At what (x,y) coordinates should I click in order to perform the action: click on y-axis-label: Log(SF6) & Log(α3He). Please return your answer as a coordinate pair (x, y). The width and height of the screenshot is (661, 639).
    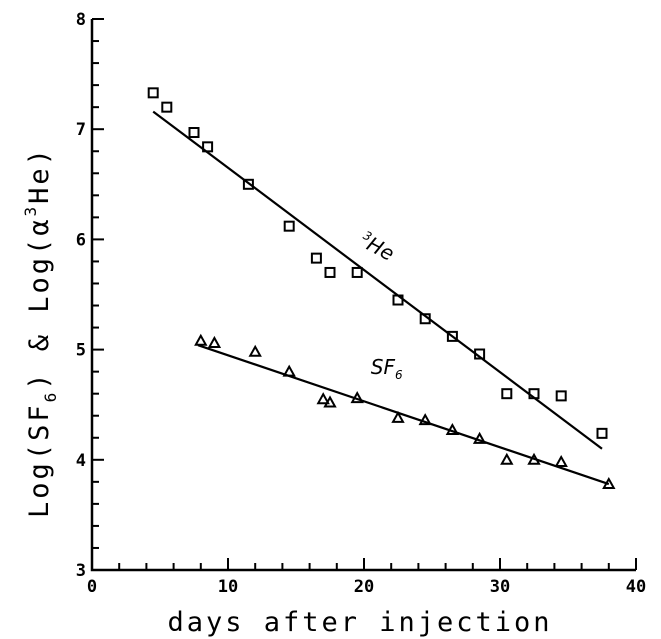
    Looking at the image, I should click on (40, 332).